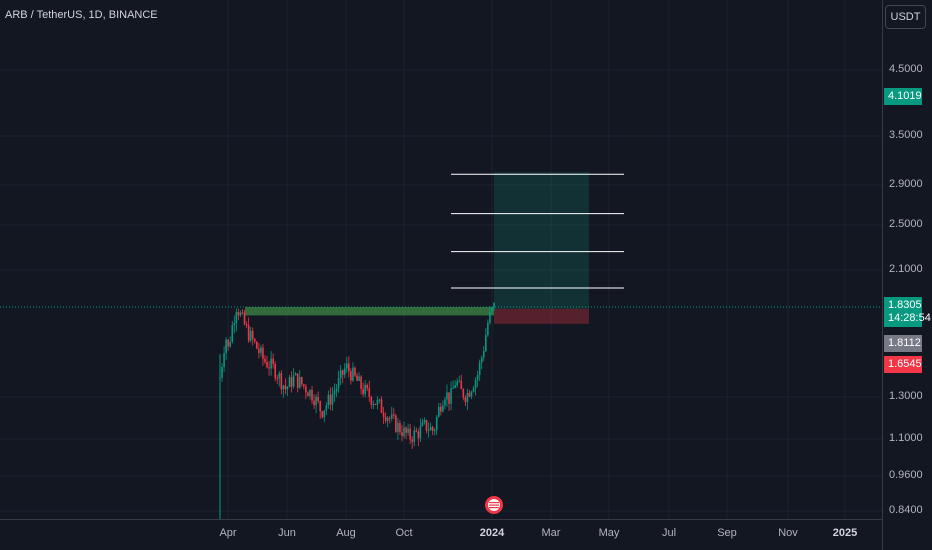 The height and width of the screenshot is (550, 932). I want to click on resistance-zone, so click(369, 311).